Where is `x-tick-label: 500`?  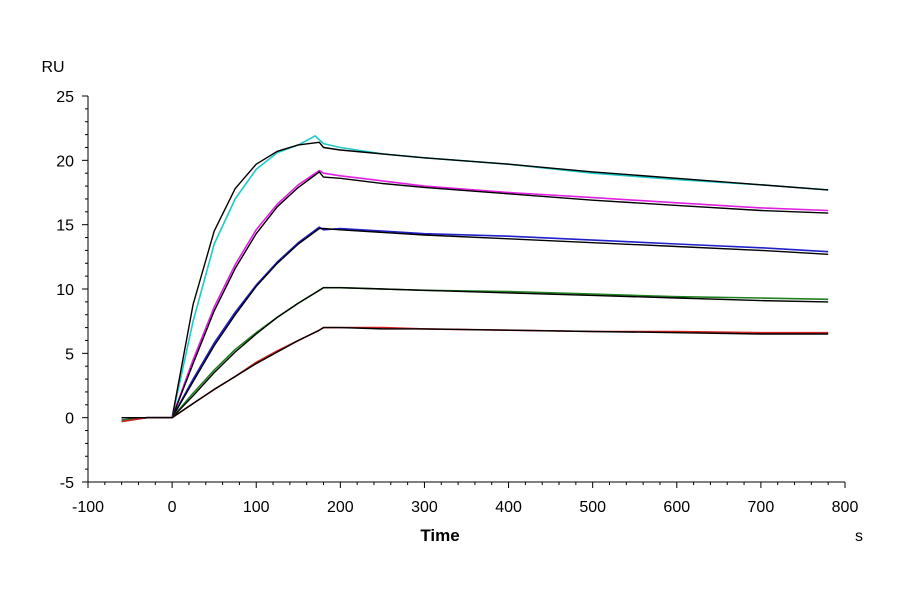 x-tick-label: 500 is located at coordinates (592, 507).